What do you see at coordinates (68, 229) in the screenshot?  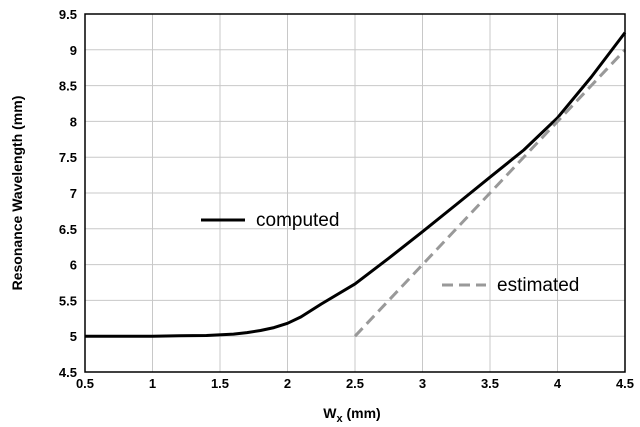 I see `y-tick-label: 6.5` at bounding box center [68, 229].